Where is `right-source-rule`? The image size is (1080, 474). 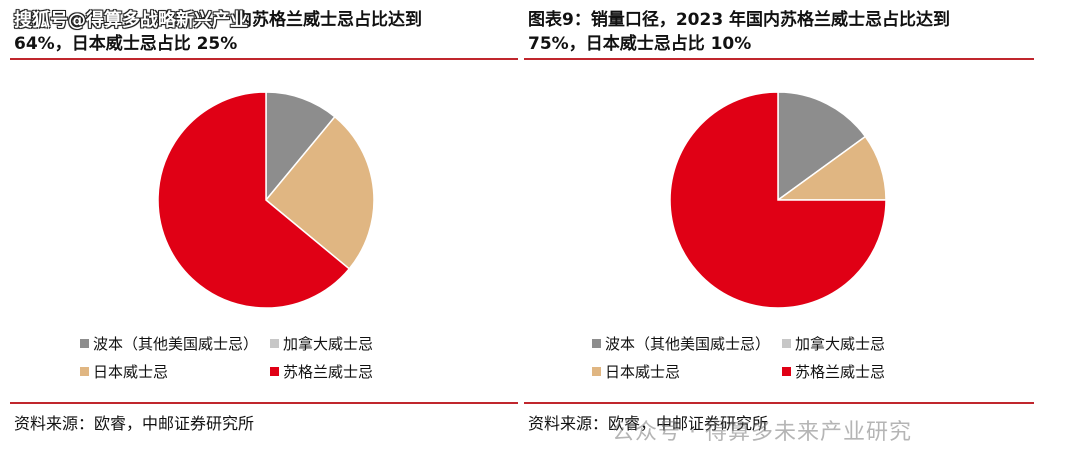 right-source-rule is located at coordinates (779, 403).